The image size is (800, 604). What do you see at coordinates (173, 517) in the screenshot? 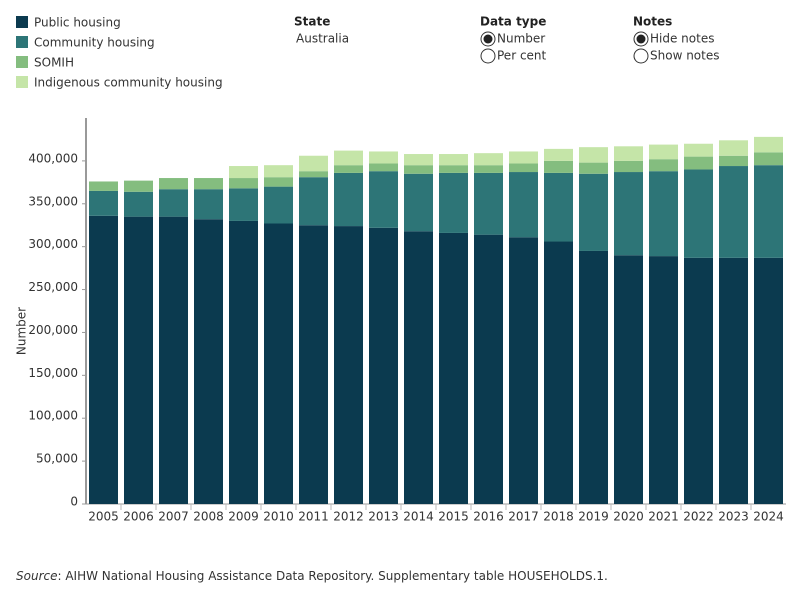
I see `x-tick-label: 2007` at bounding box center [173, 517].